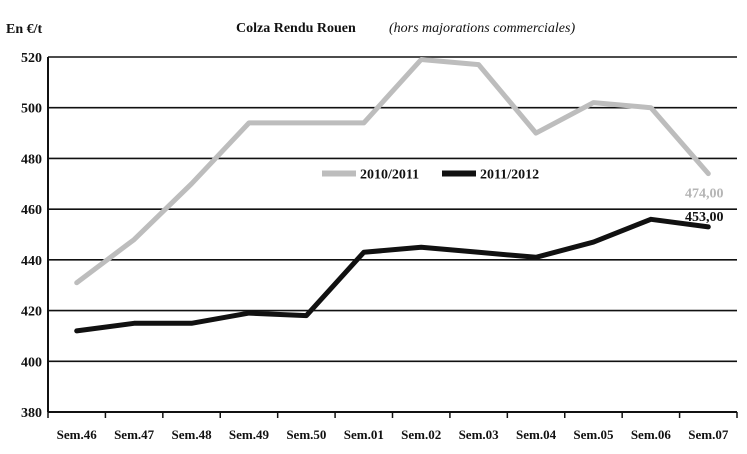 The height and width of the screenshot is (454, 747). What do you see at coordinates (31, 413) in the screenshot?
I see `y-tick-label: 380` at bounding box center [31, 413].